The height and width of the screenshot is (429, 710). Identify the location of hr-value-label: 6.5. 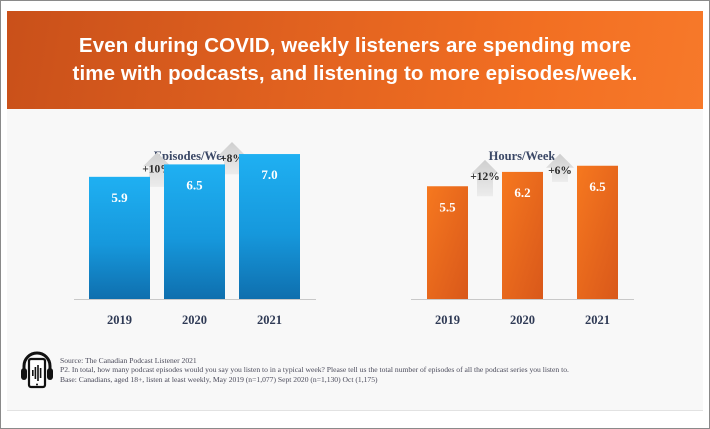
(597, 186).